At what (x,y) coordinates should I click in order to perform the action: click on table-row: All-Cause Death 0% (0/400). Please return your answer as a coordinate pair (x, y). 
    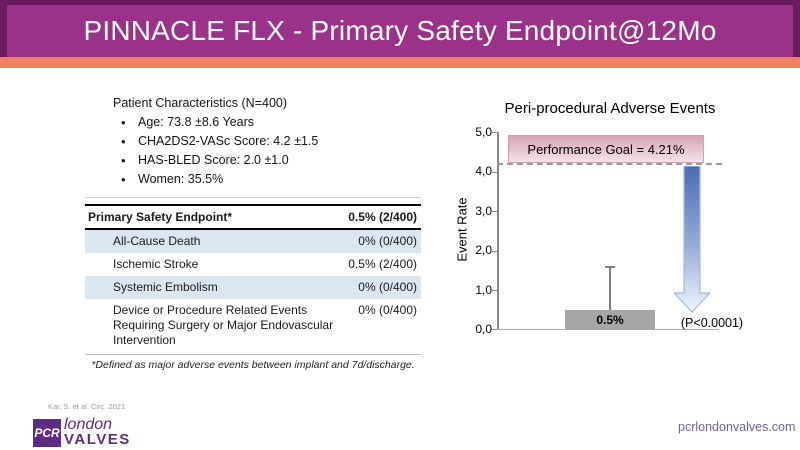
    Looking at the image, I should click on (253, 241).